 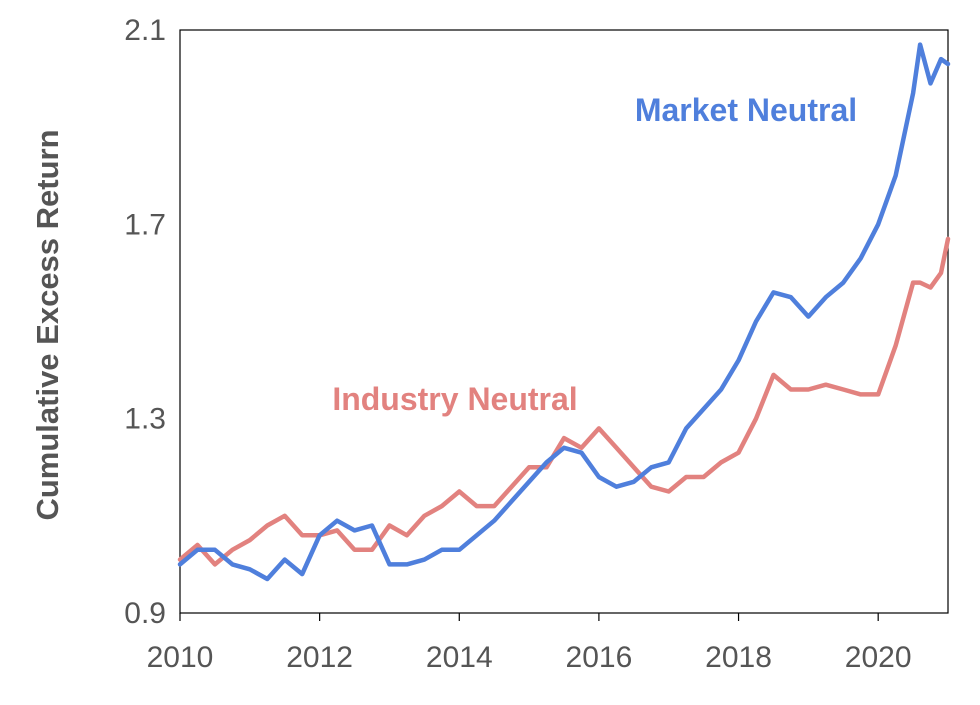 What do you see at coordinates (145, 224) in the screenshot?
I see `y-tick-label: 1.7` at bounding box center [145, 224].